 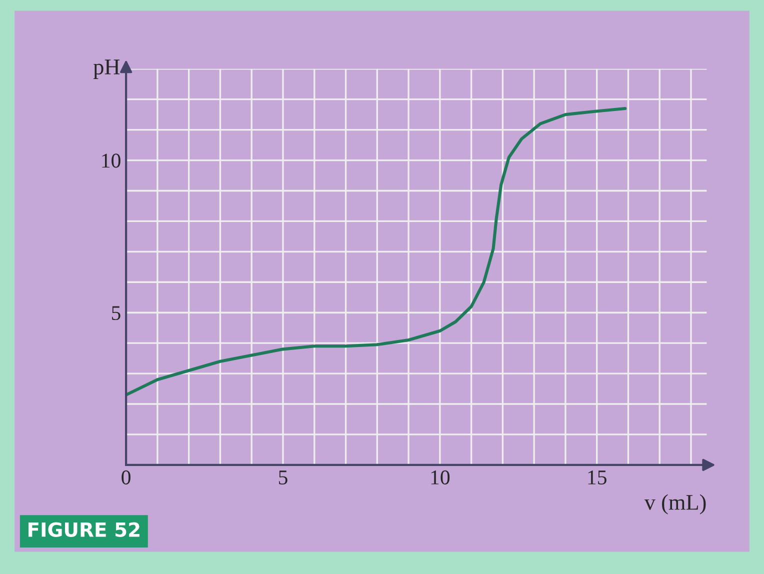 What do you see at coordinates (440, 477) in the screenshot?
I see `x-tick-label: 10` at bounding box center [440, 477].